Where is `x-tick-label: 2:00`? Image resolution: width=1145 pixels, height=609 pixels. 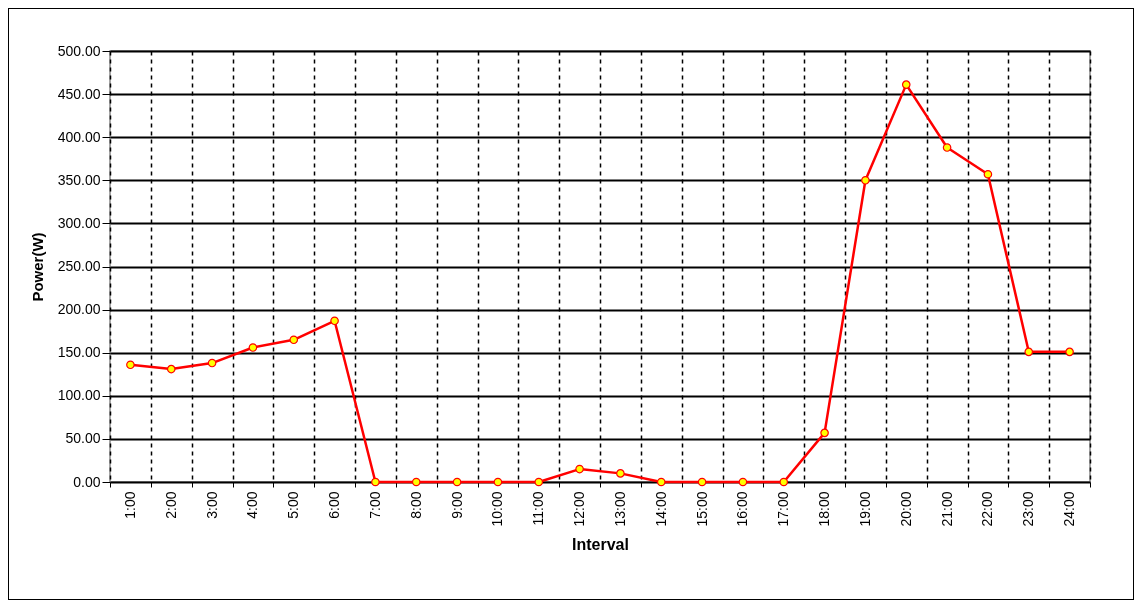 x-tick-label: 2:00 is located at coordinates (170, 505).